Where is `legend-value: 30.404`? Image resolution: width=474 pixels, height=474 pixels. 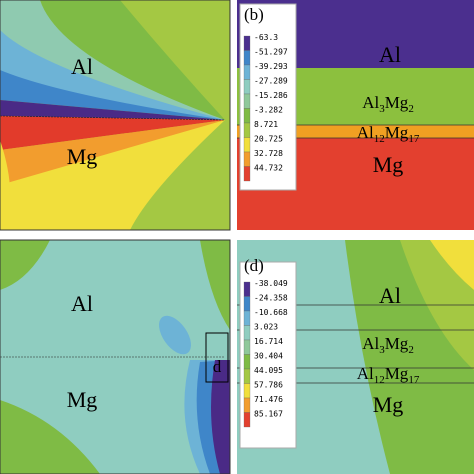 legend-value: 30.404 is located at coordinates (268, 356).